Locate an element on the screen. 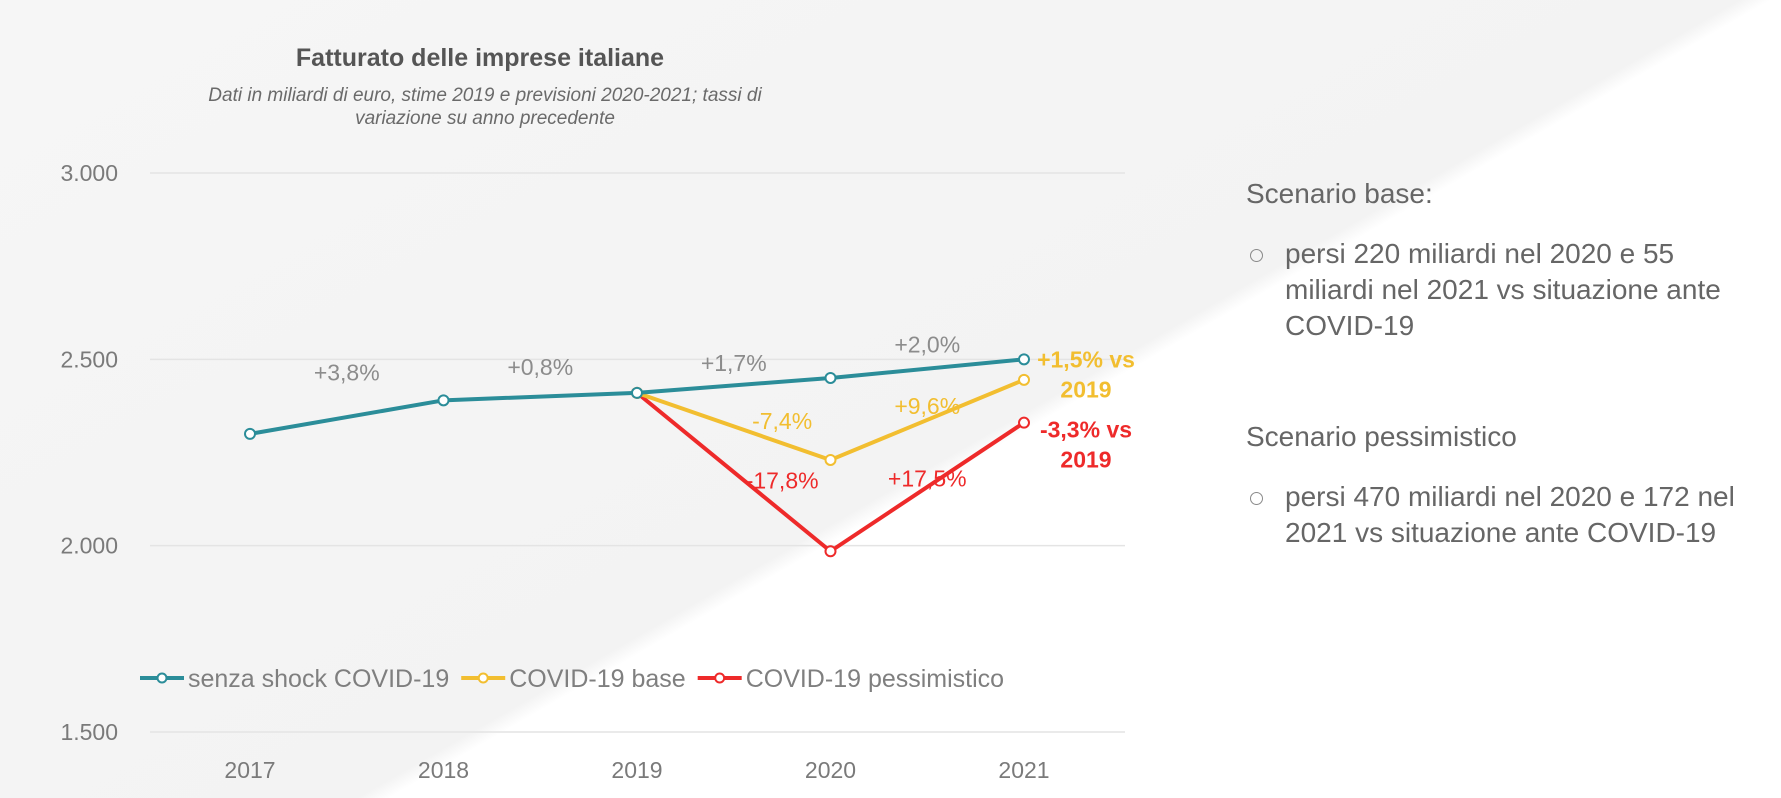 The height and width of the screenshot is (798, 1781). series-line is located at coordinates (830, 419).